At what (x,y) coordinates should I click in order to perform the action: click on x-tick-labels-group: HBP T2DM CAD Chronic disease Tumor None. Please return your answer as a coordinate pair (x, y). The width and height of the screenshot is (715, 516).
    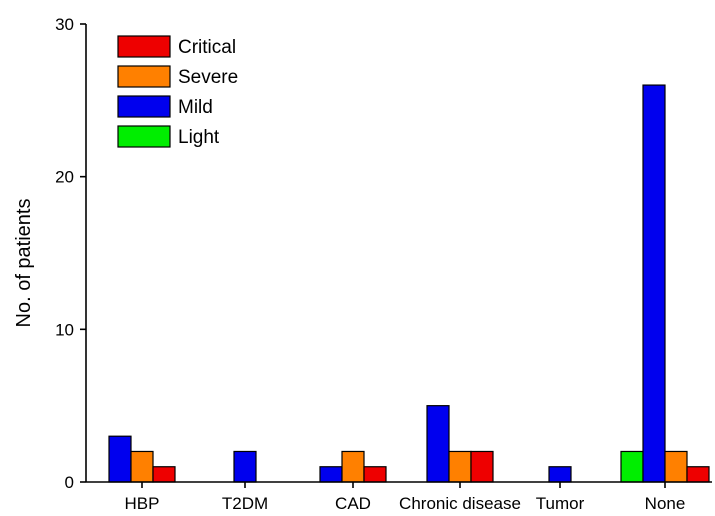
    Looking at the image, I should click on (405, 497).